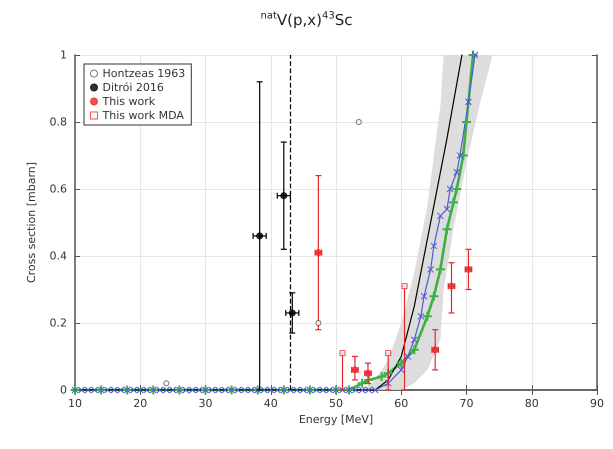  I want to click on x-tick-label: 10, so click(75, 403).